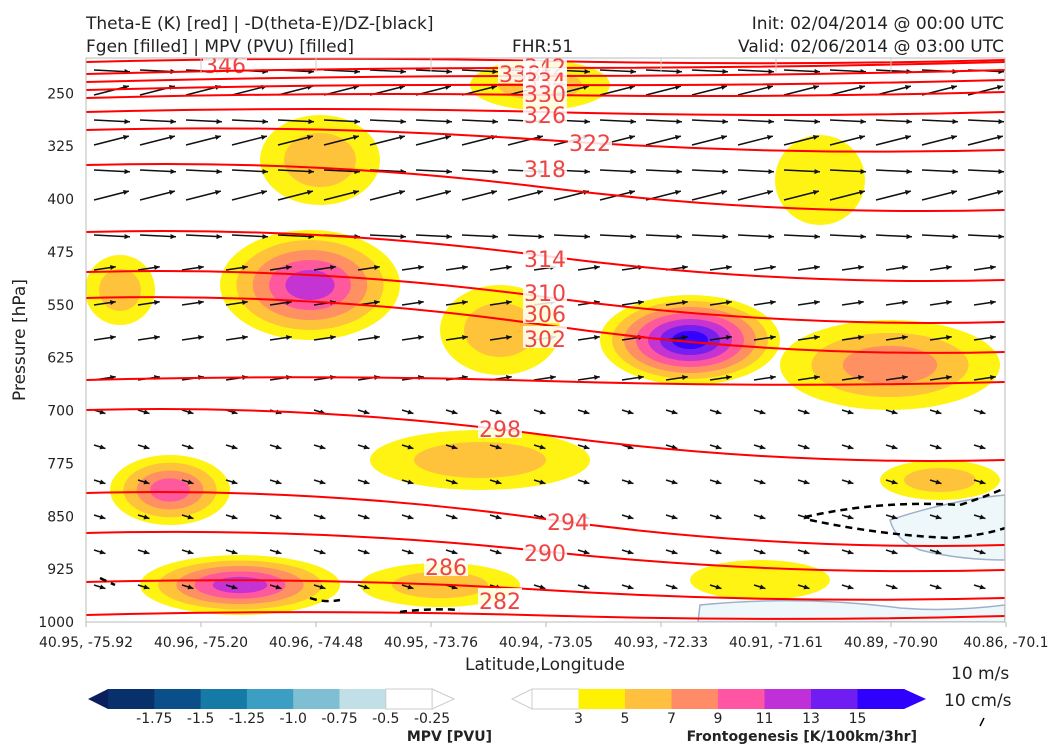  Describe the element at coordinates (891, 643) in the screenshot. I see `x-tick-label: 40.89, -70.90` at that location.